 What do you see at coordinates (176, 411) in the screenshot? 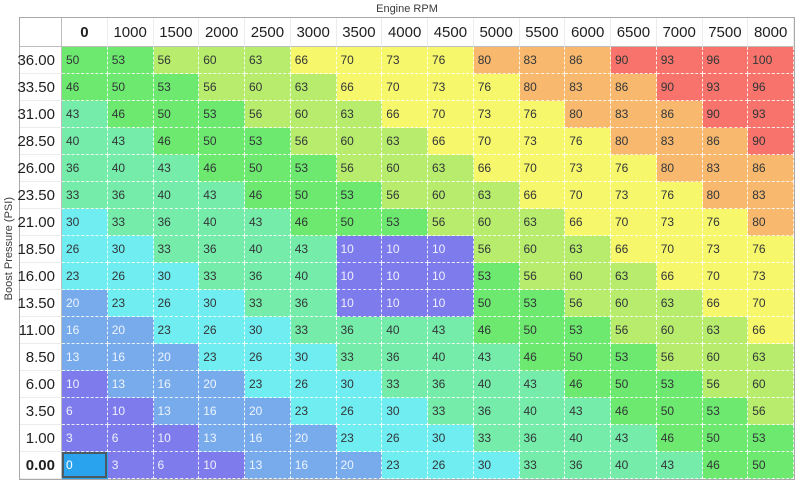
I see `value-cell: 13` at bounding box center [176, 411].